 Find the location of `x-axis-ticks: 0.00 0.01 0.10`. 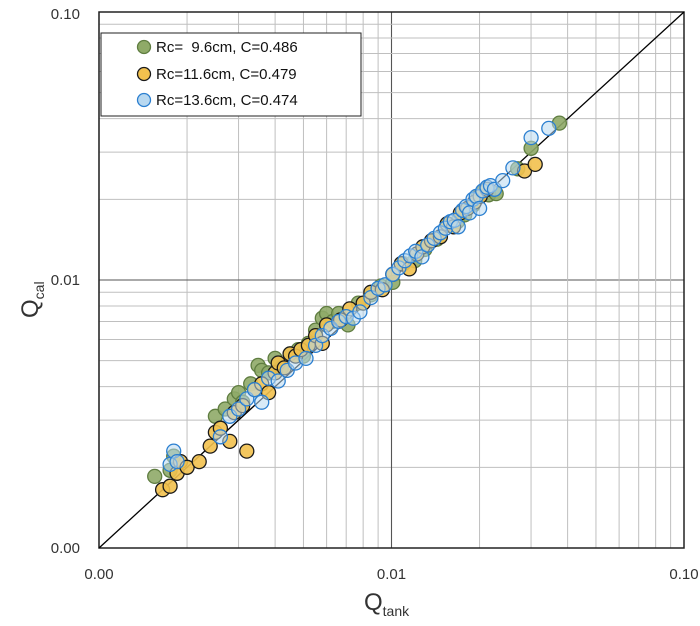

x-axis-ticks: 0.00 0.01 0.10 is located at coordinates (391, 574).